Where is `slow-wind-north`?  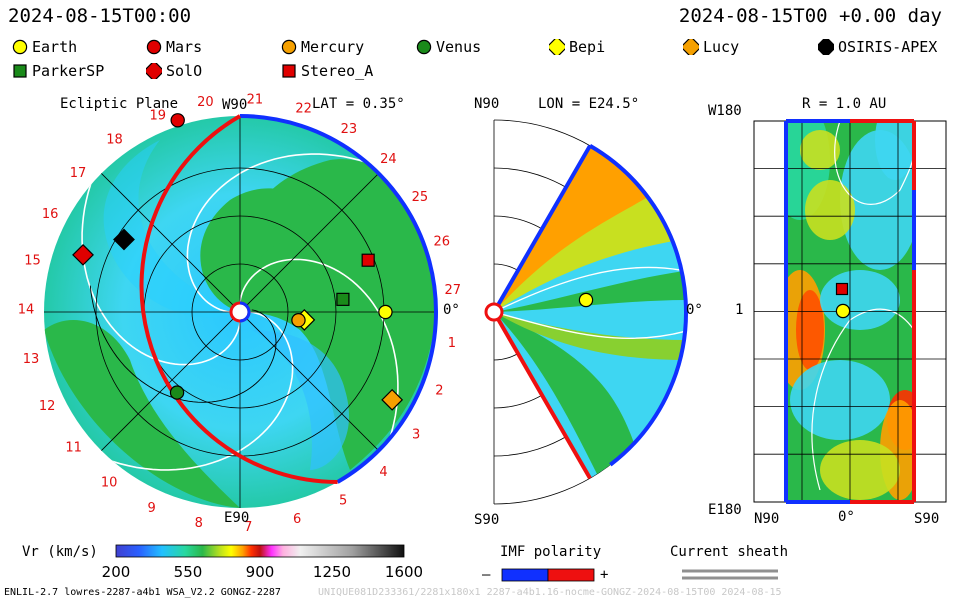
slow-wind-north is located at coordinates (577, 228).